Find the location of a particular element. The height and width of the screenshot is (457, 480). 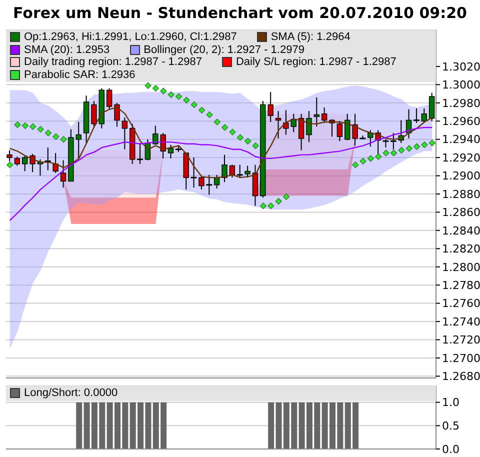

legend-label: Bollinger (20, 2): 1.2927 - 1.2979 is located at coordinates (224, 50).